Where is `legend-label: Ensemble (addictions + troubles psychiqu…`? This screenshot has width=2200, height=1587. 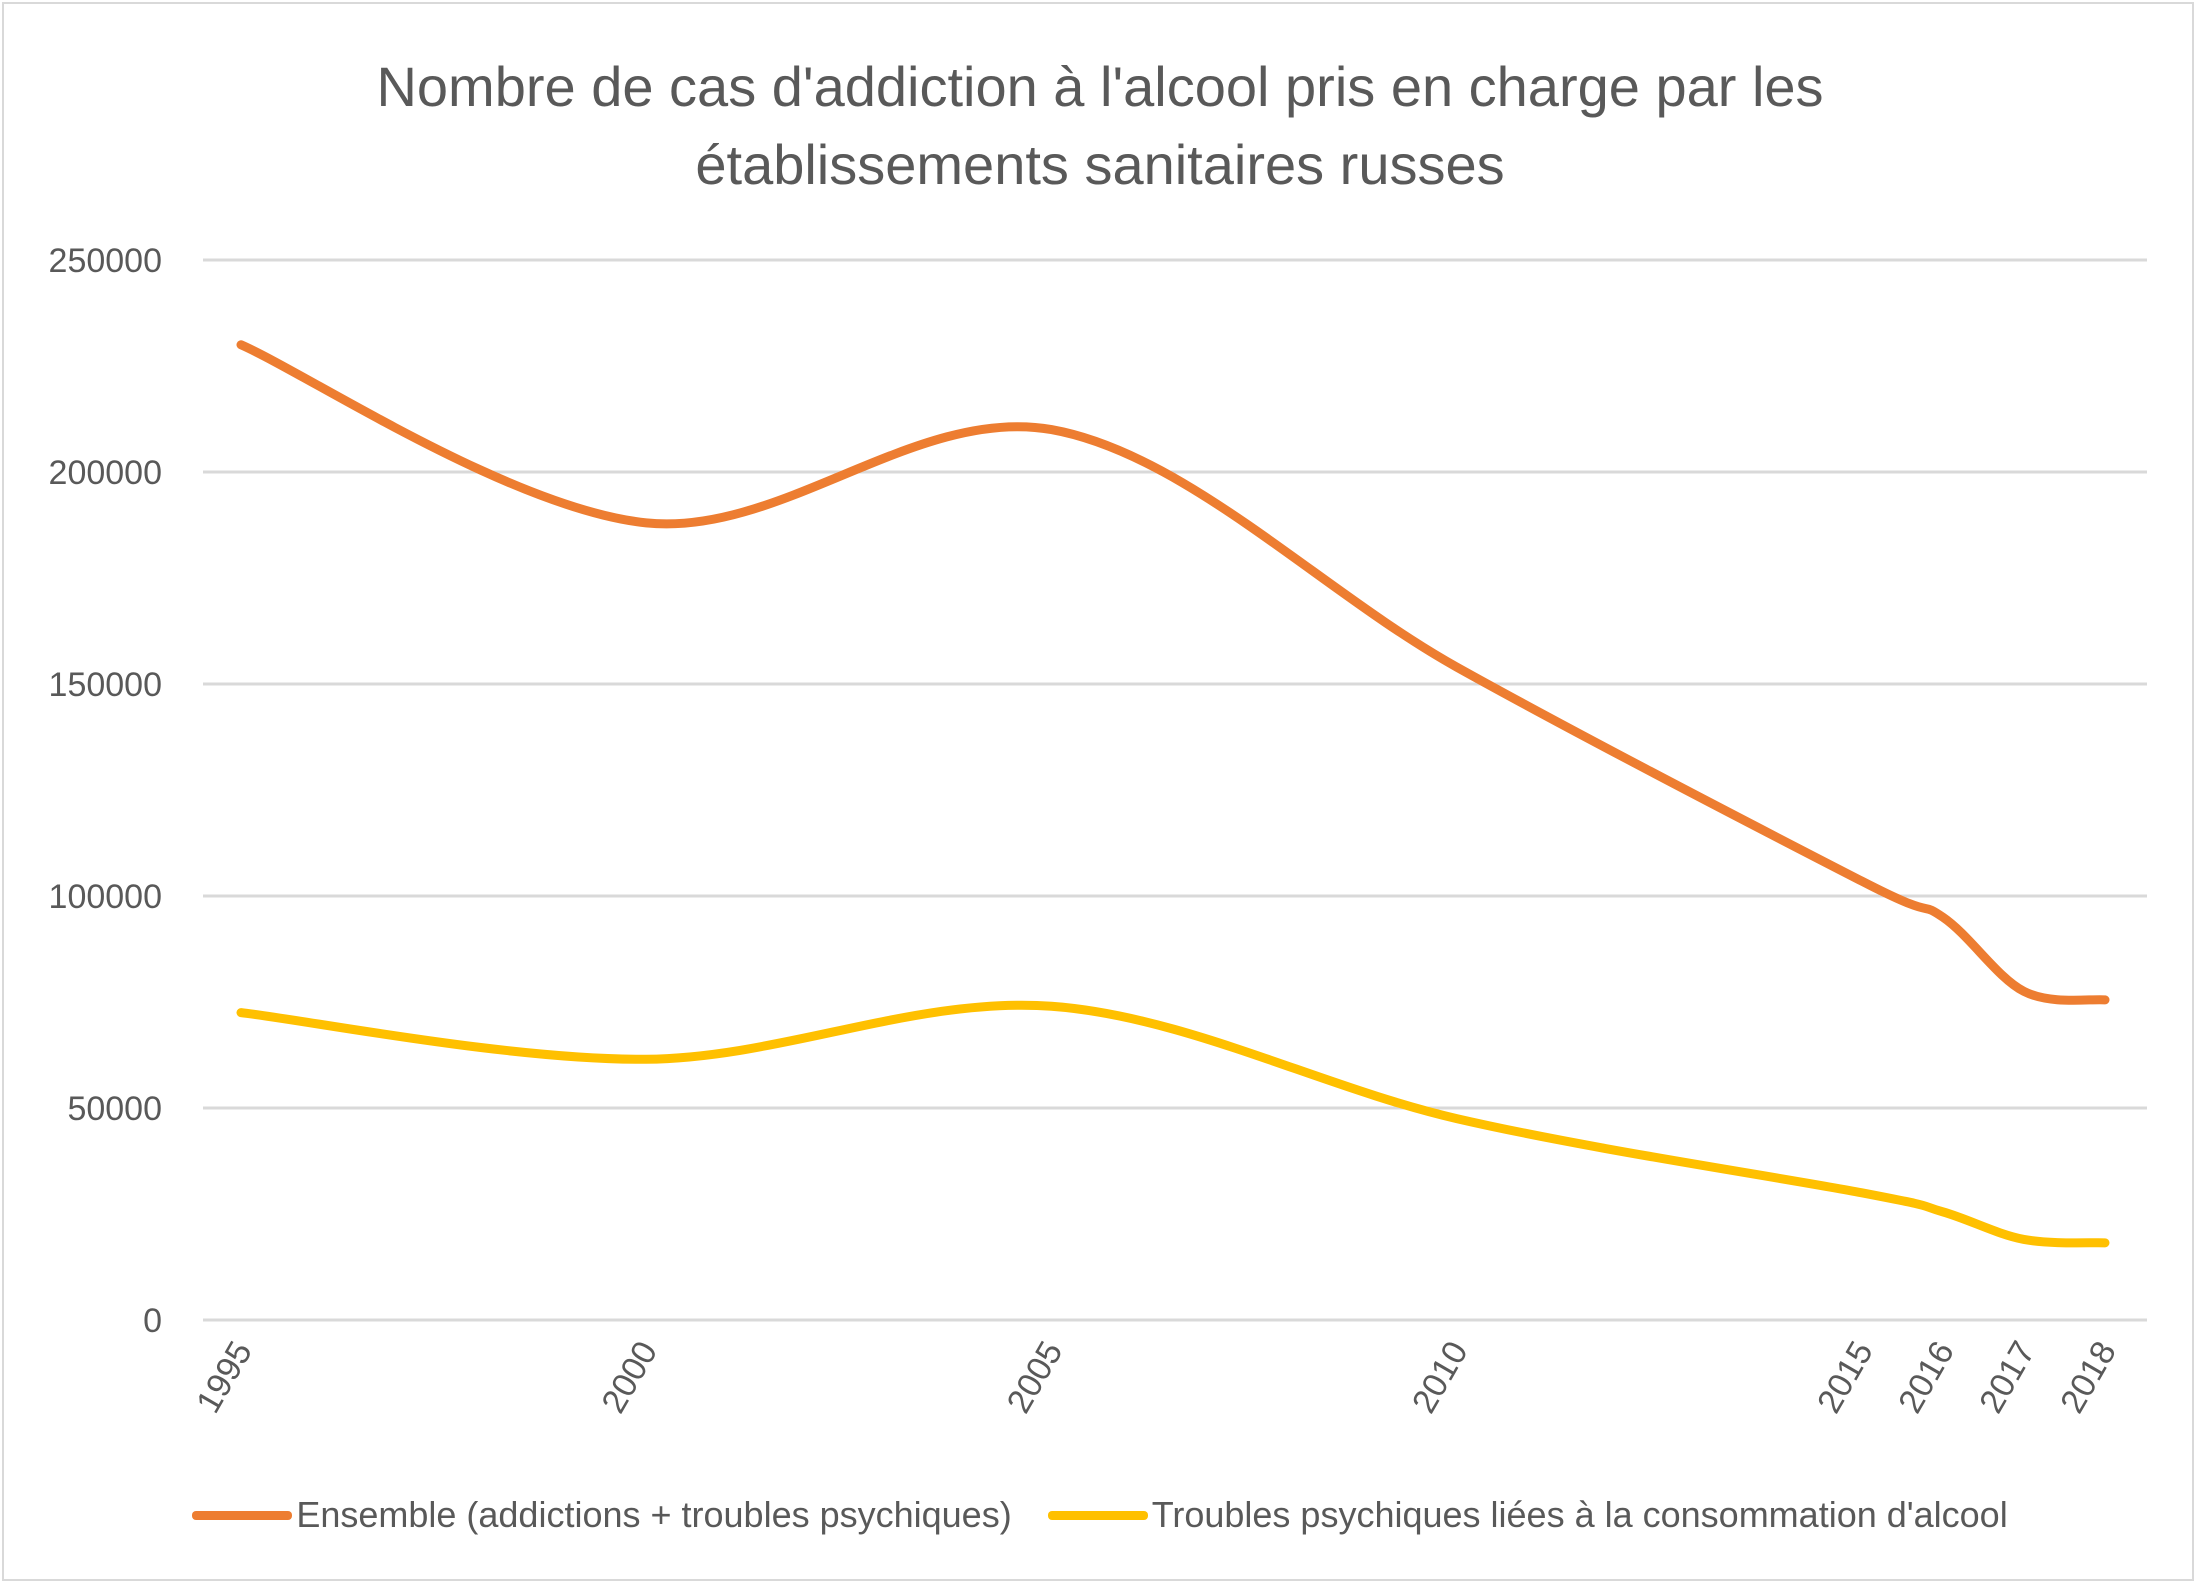 legend-label: Ensemble (addictions + troubles psychiqu… is located at coordinates (654, 1514).